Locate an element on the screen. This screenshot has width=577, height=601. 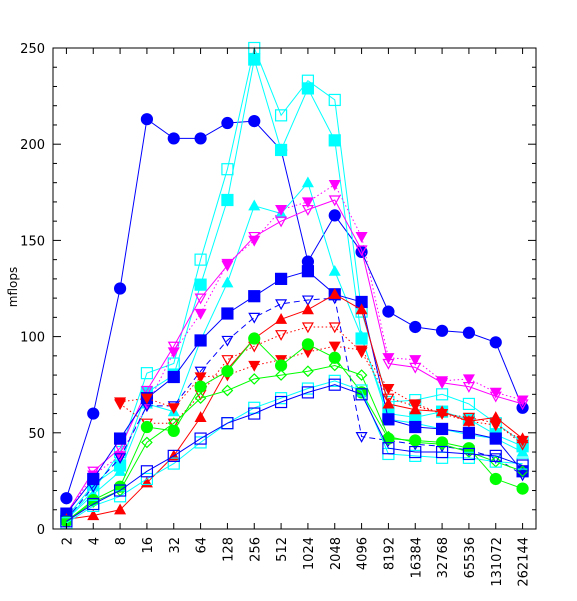
x-tick-label: 1024 is located at coordinates (309, 553).